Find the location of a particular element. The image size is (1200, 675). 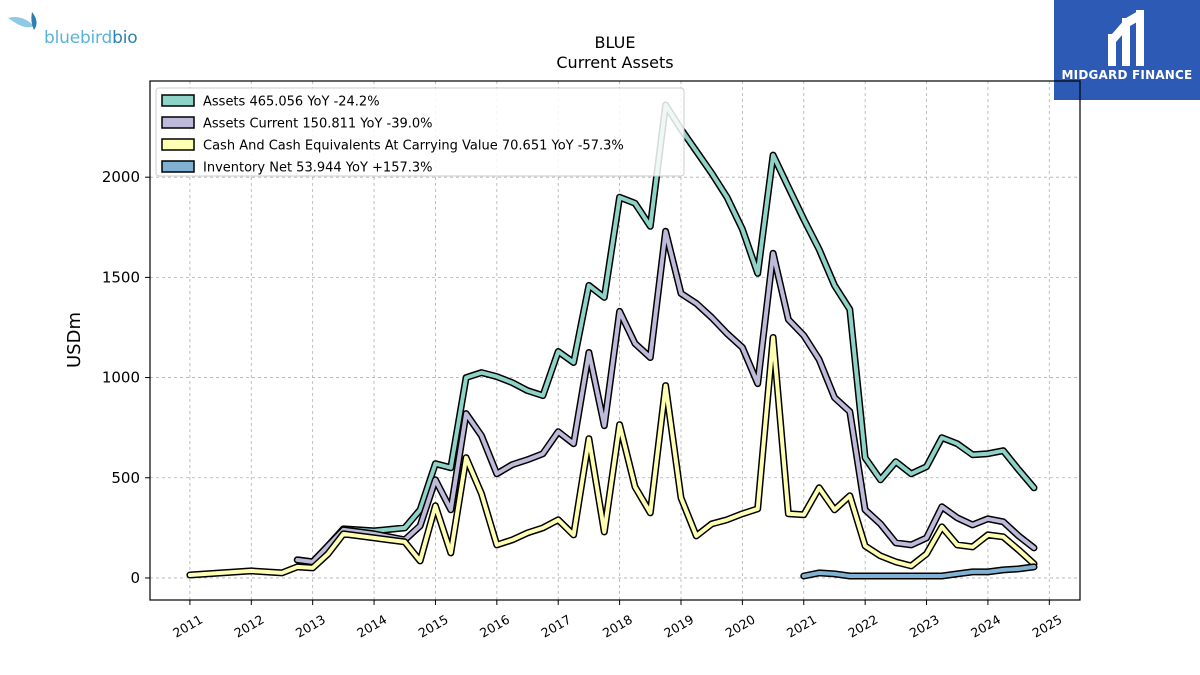

legend-label: Assets Current 150.811 YoY -39.0% is located at coordinates (318, 124).